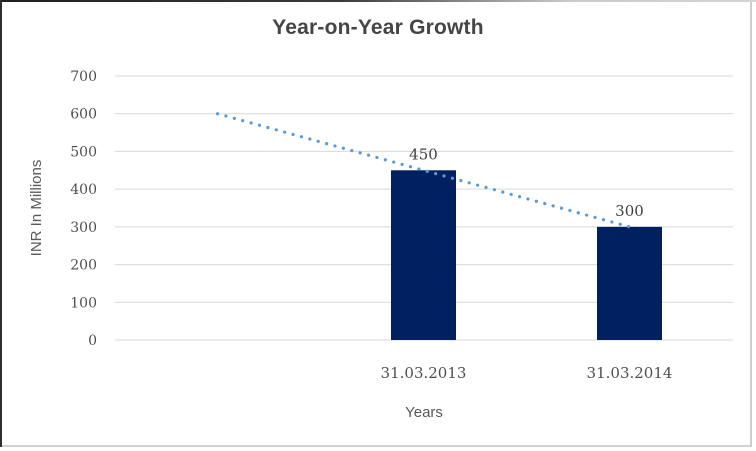  What do you see at coordinates (36, 208) in the screenshot?
I see `y-axis-title: INR In Millions` at bounding box center [36, 208].